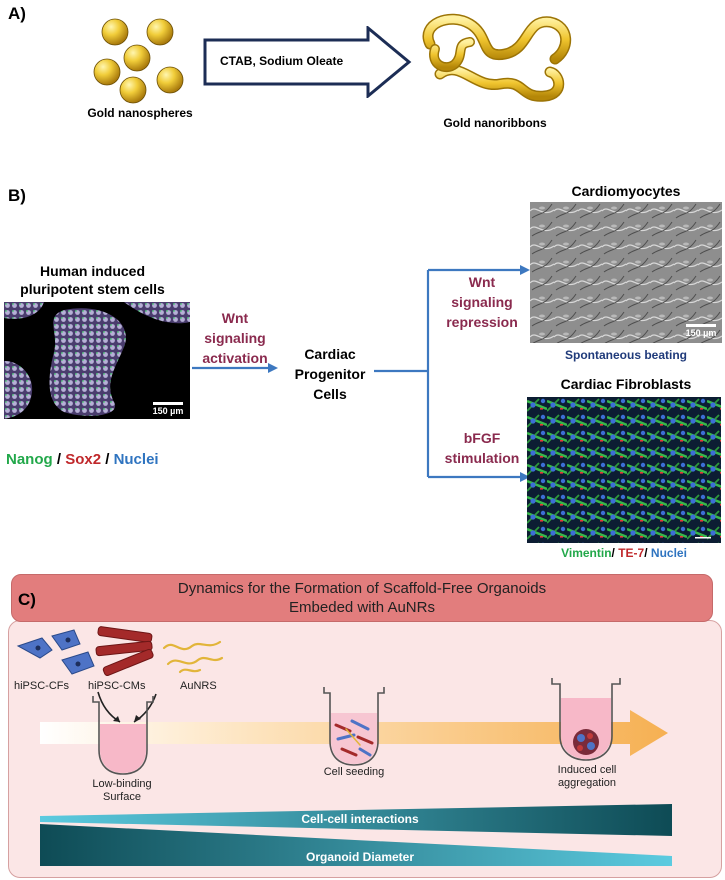 This screenshot has height=880, width=725. I want to click on cm-scale-bar: 150 µm, so click(701, 331).